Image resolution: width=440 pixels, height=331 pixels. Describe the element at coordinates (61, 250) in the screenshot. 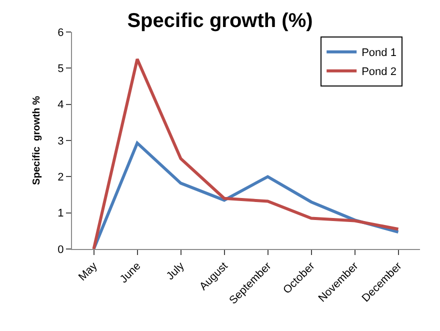

I see `y-tick-label: 0` at that location.